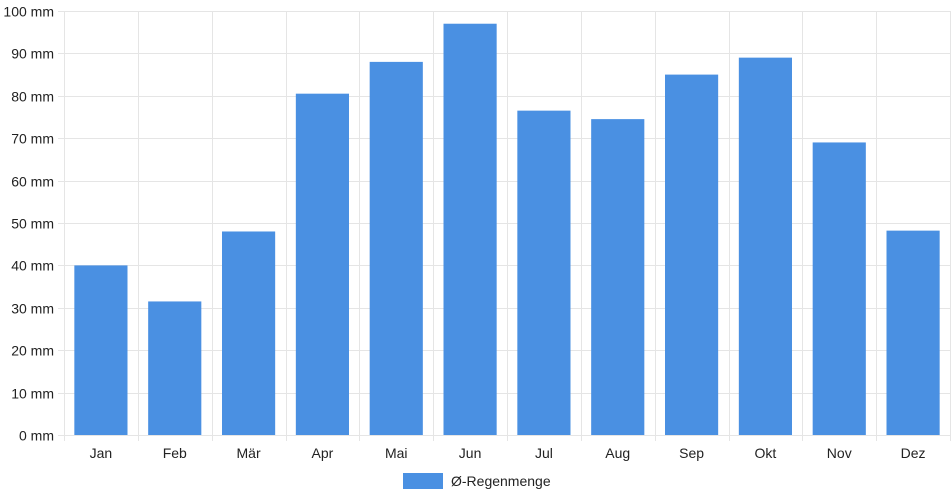 This screenshot has height=500, width=952. Describe the element at coordinates (423, 481) in the screenshot. I see `legend-swatch` at that location.